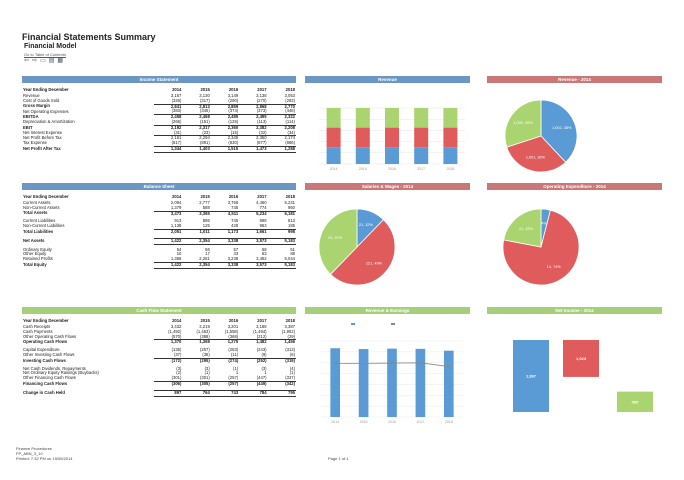  What do you see at coordinates (43, 61) in the screenshot?
I see `sheet-icon: ▭` at bounding box center [43, 61].